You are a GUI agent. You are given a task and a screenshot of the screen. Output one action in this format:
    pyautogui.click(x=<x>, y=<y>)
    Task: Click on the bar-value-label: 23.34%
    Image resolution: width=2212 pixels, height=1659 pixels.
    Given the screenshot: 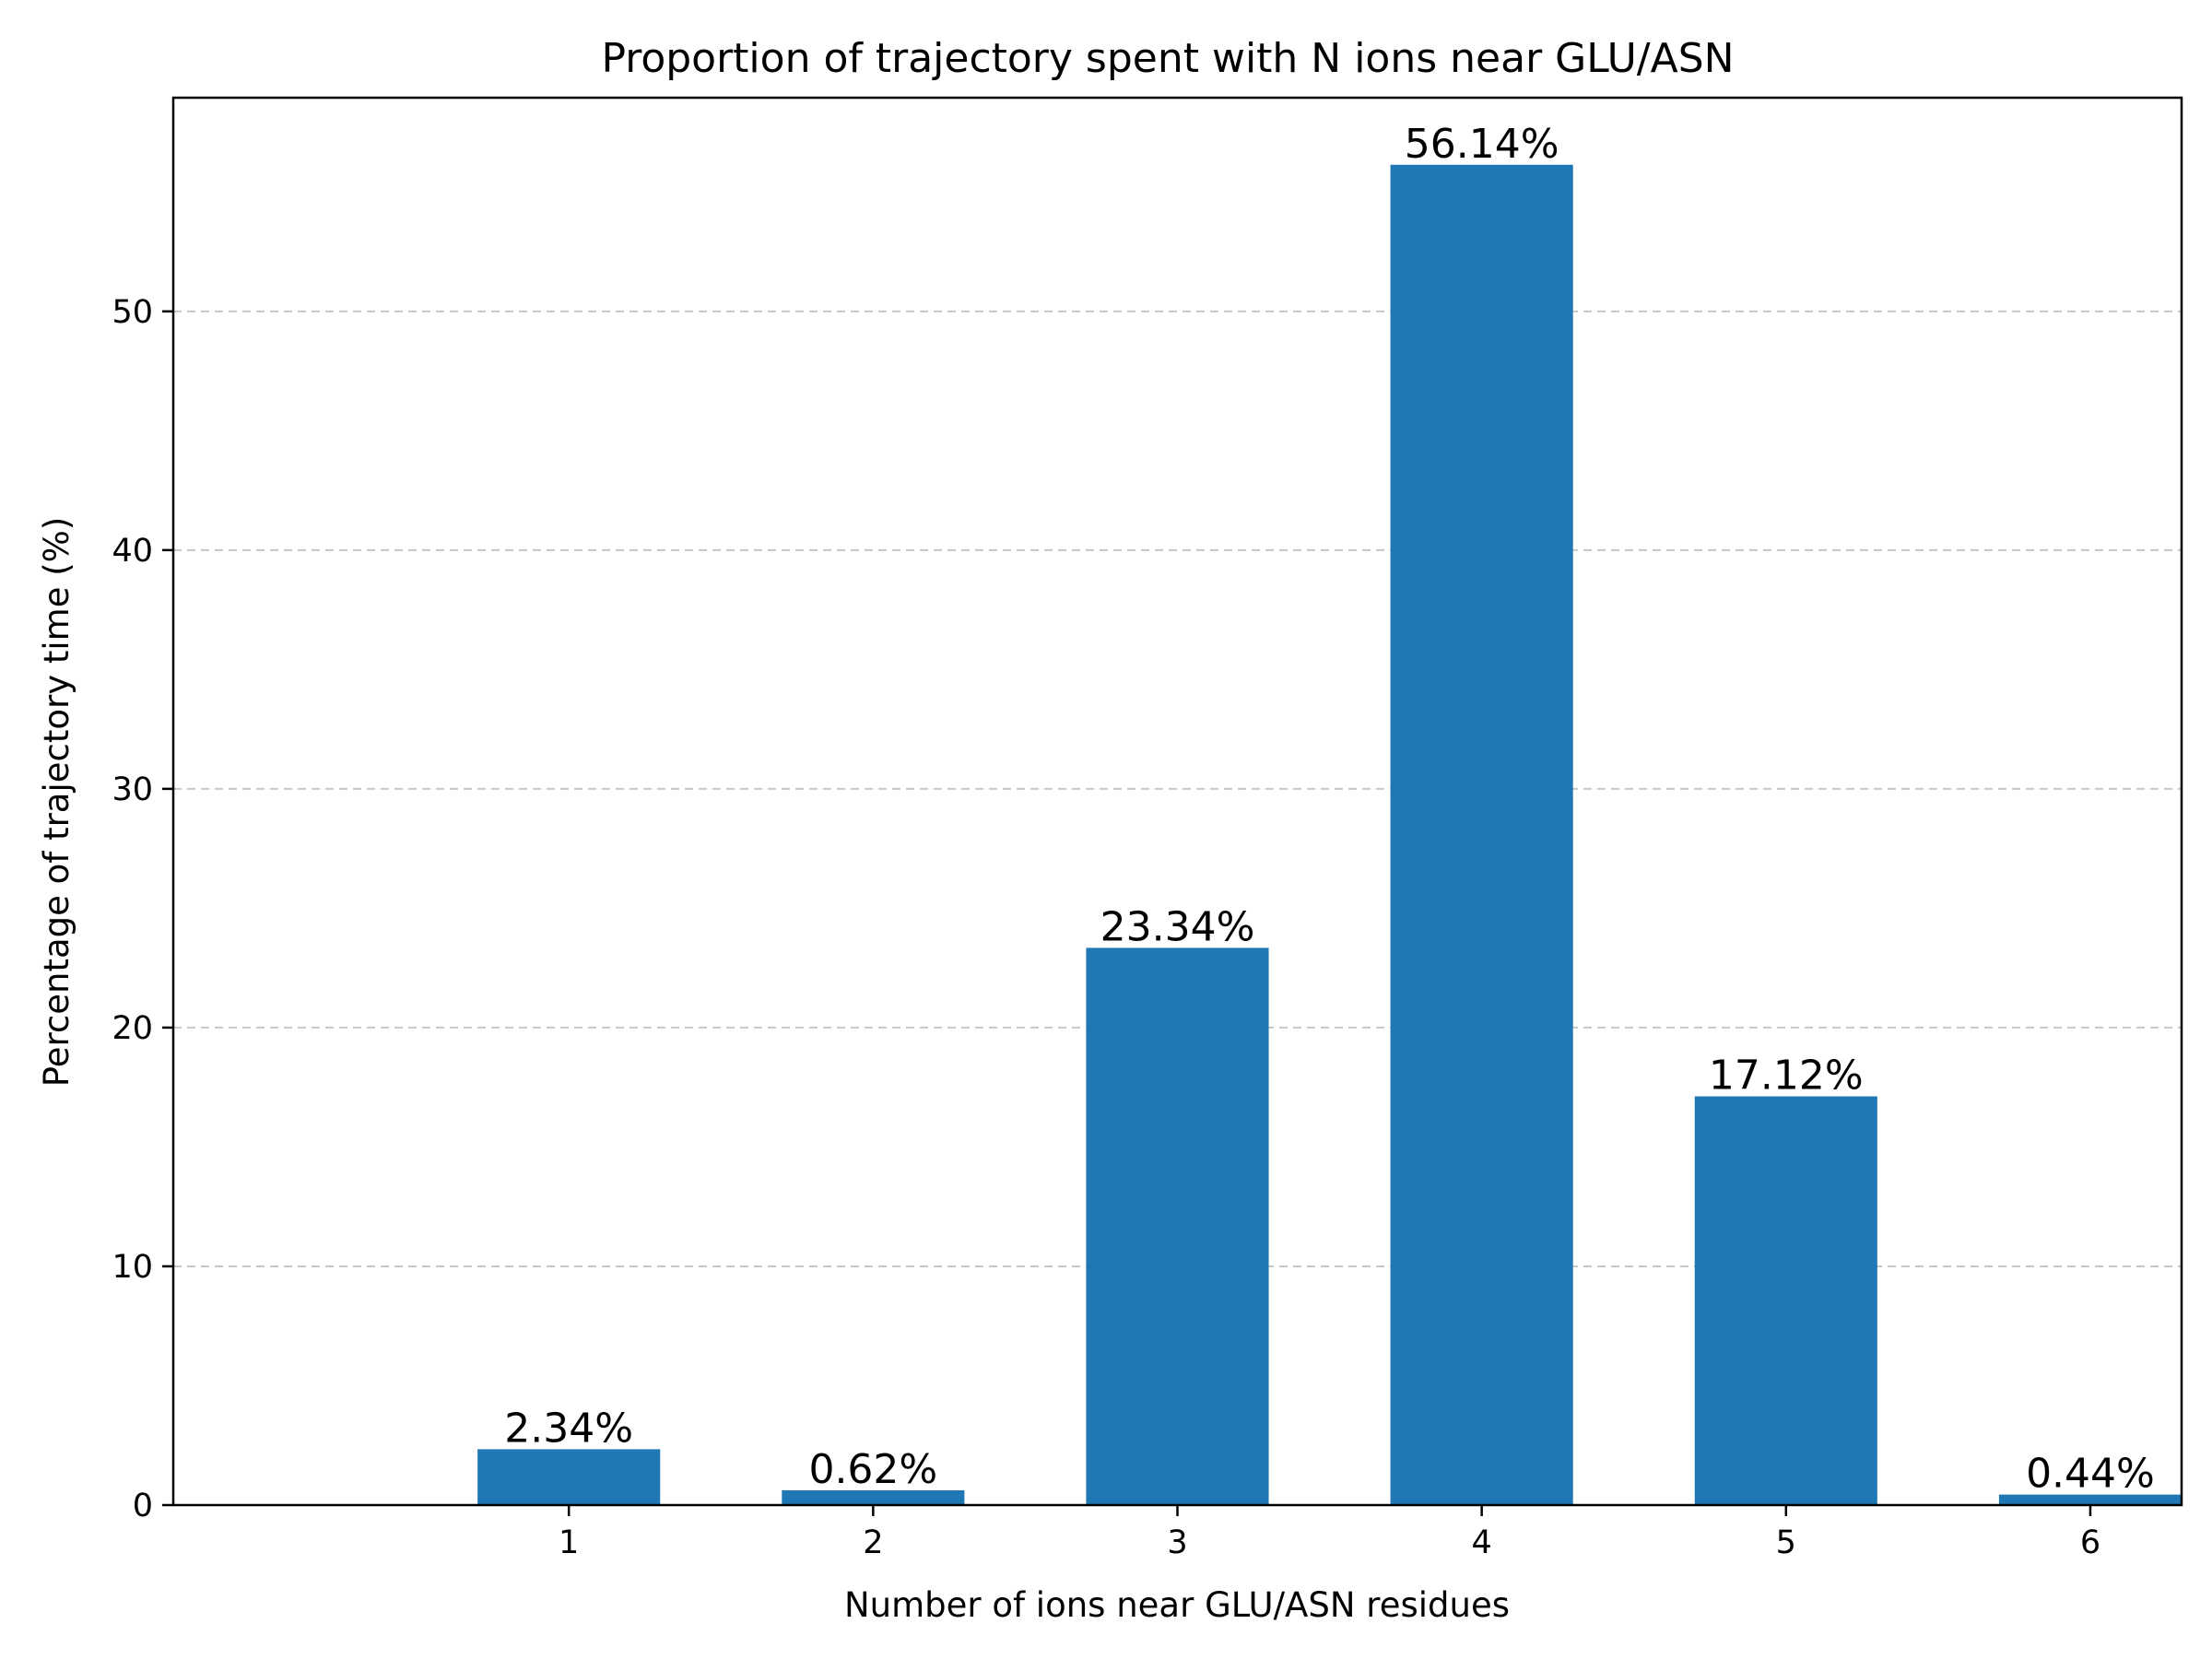 What is the action you would take?
    pyautogui.click(x=1177, y=926)
    